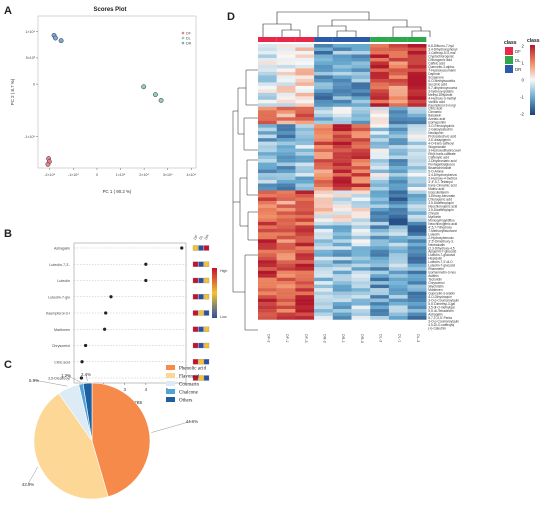 The width and height of the screenshot is (550, 509). What do you see at coordinates (82, 362) in the screenshot?
I see `vip-point` at bounding box center [82, 362].